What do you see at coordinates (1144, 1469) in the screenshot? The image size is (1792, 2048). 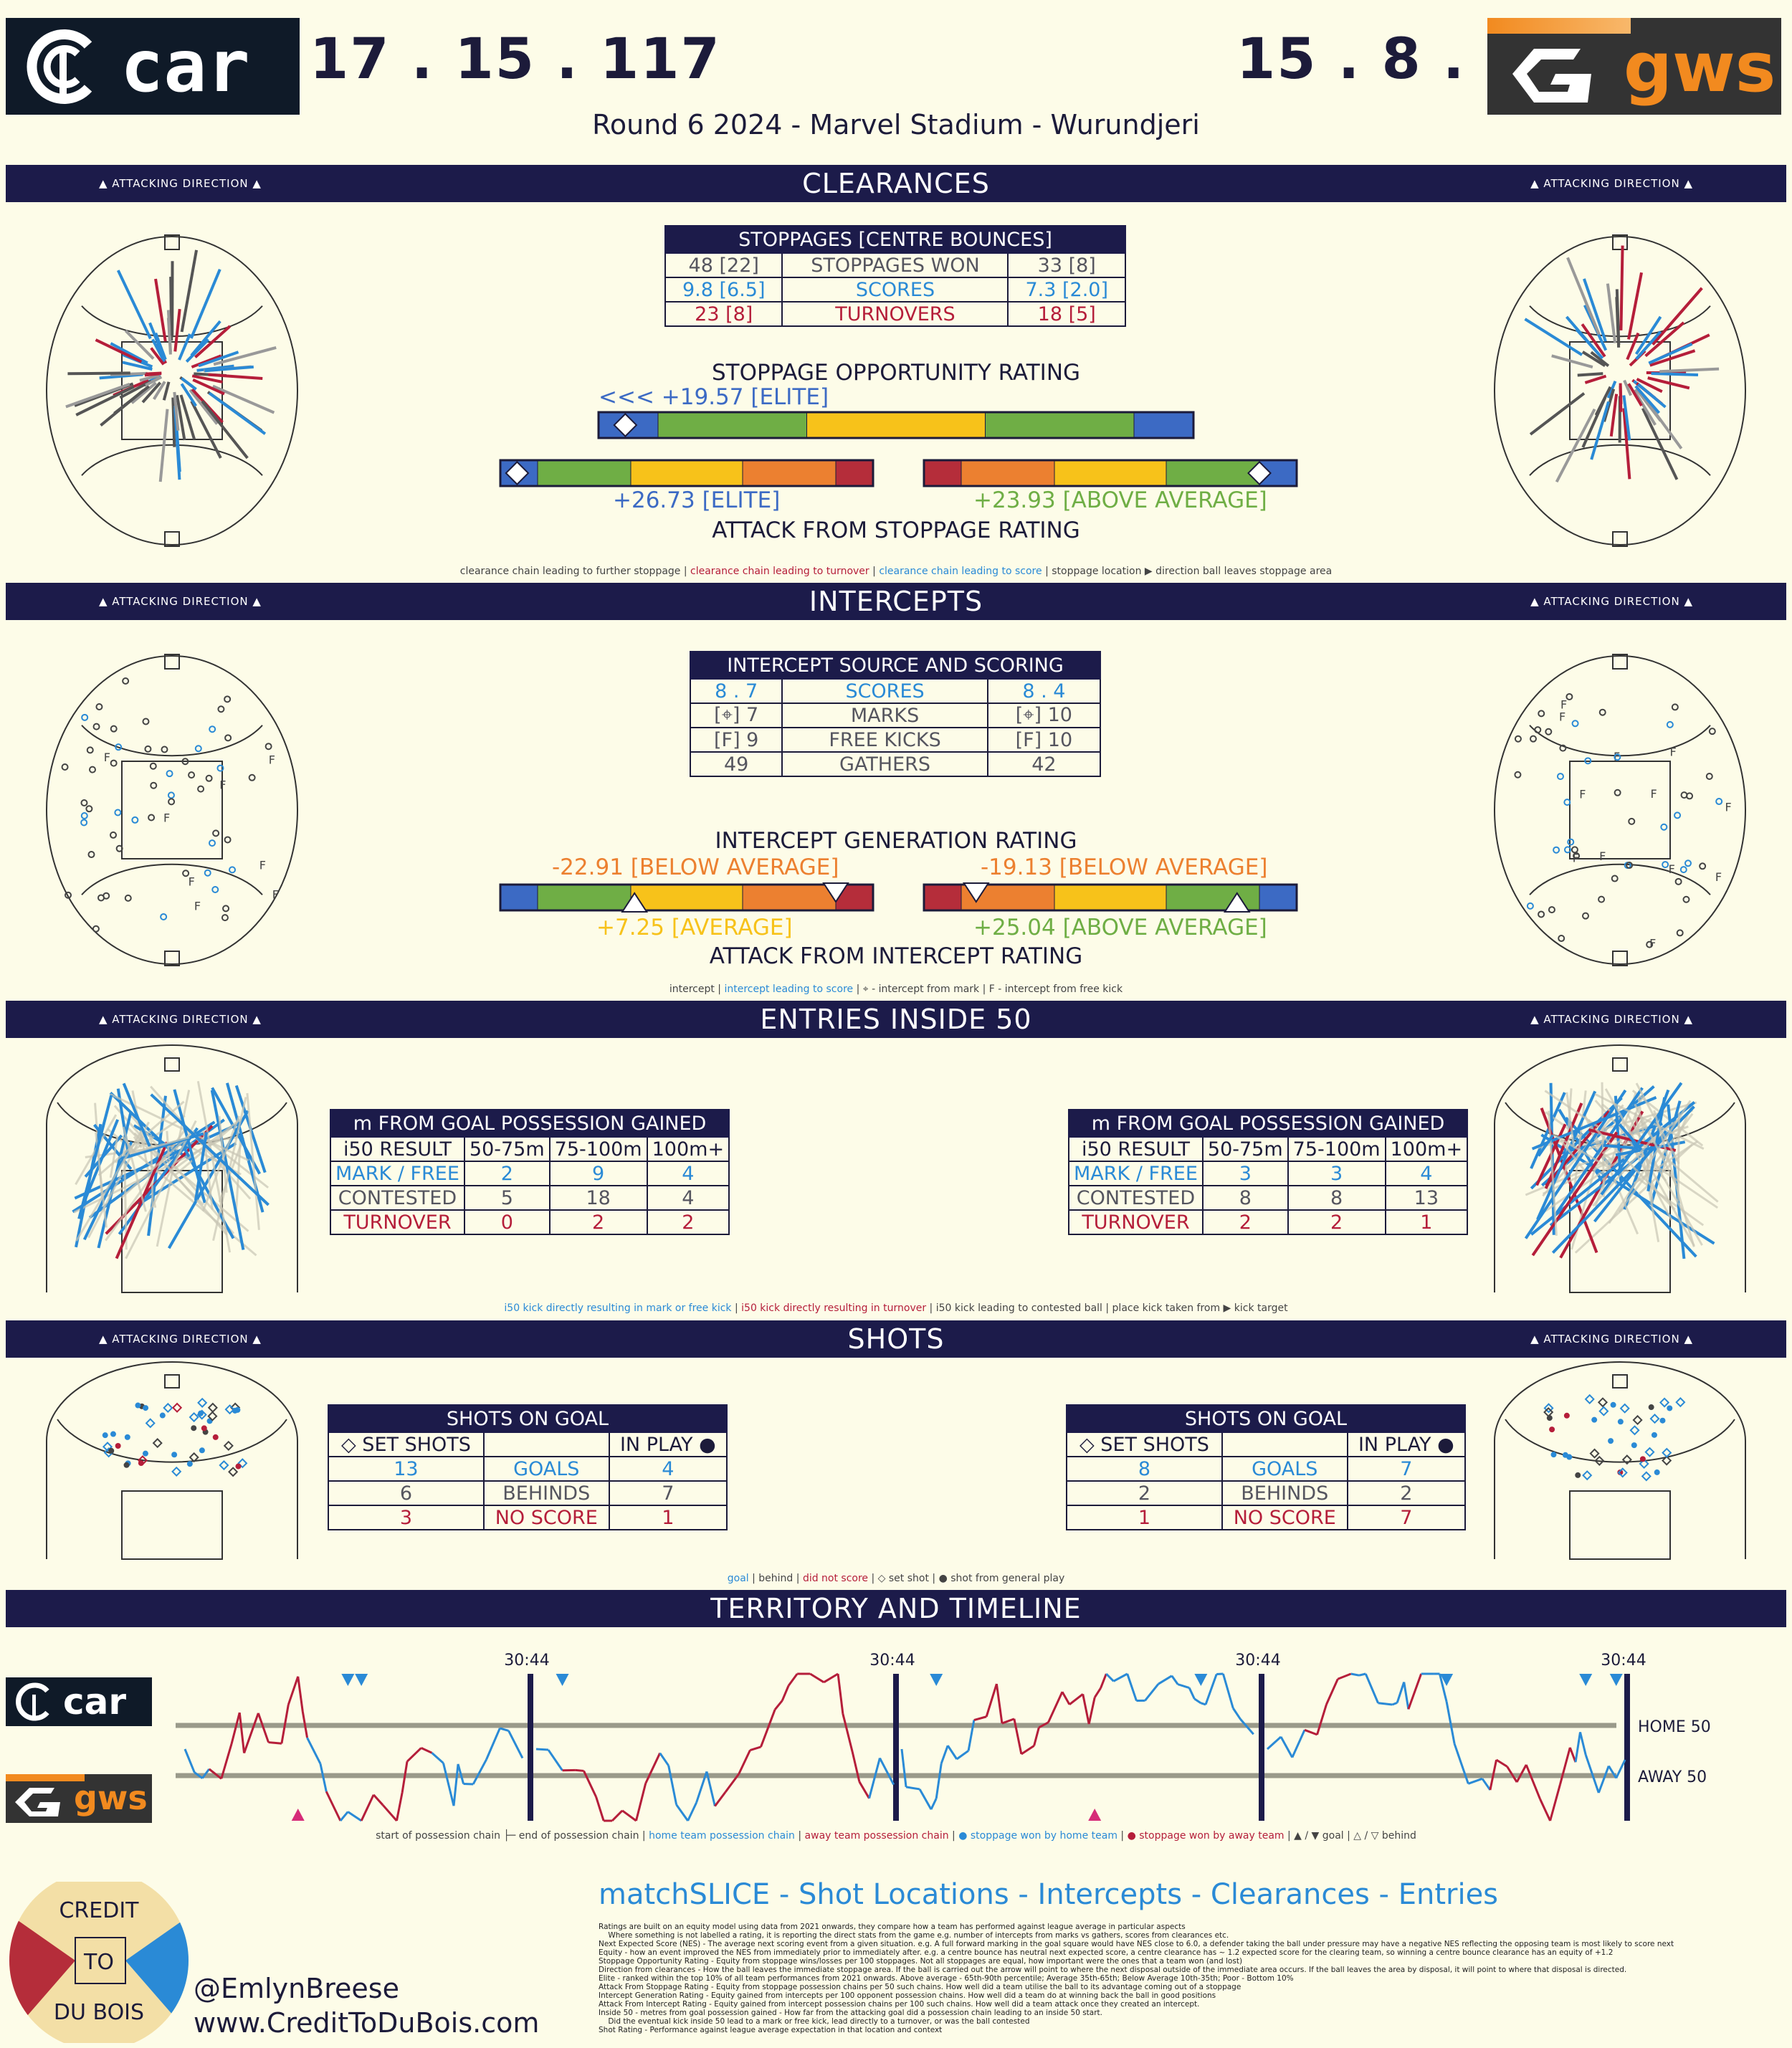 I see `cell: 8` at bounding box center [1144, 1469].